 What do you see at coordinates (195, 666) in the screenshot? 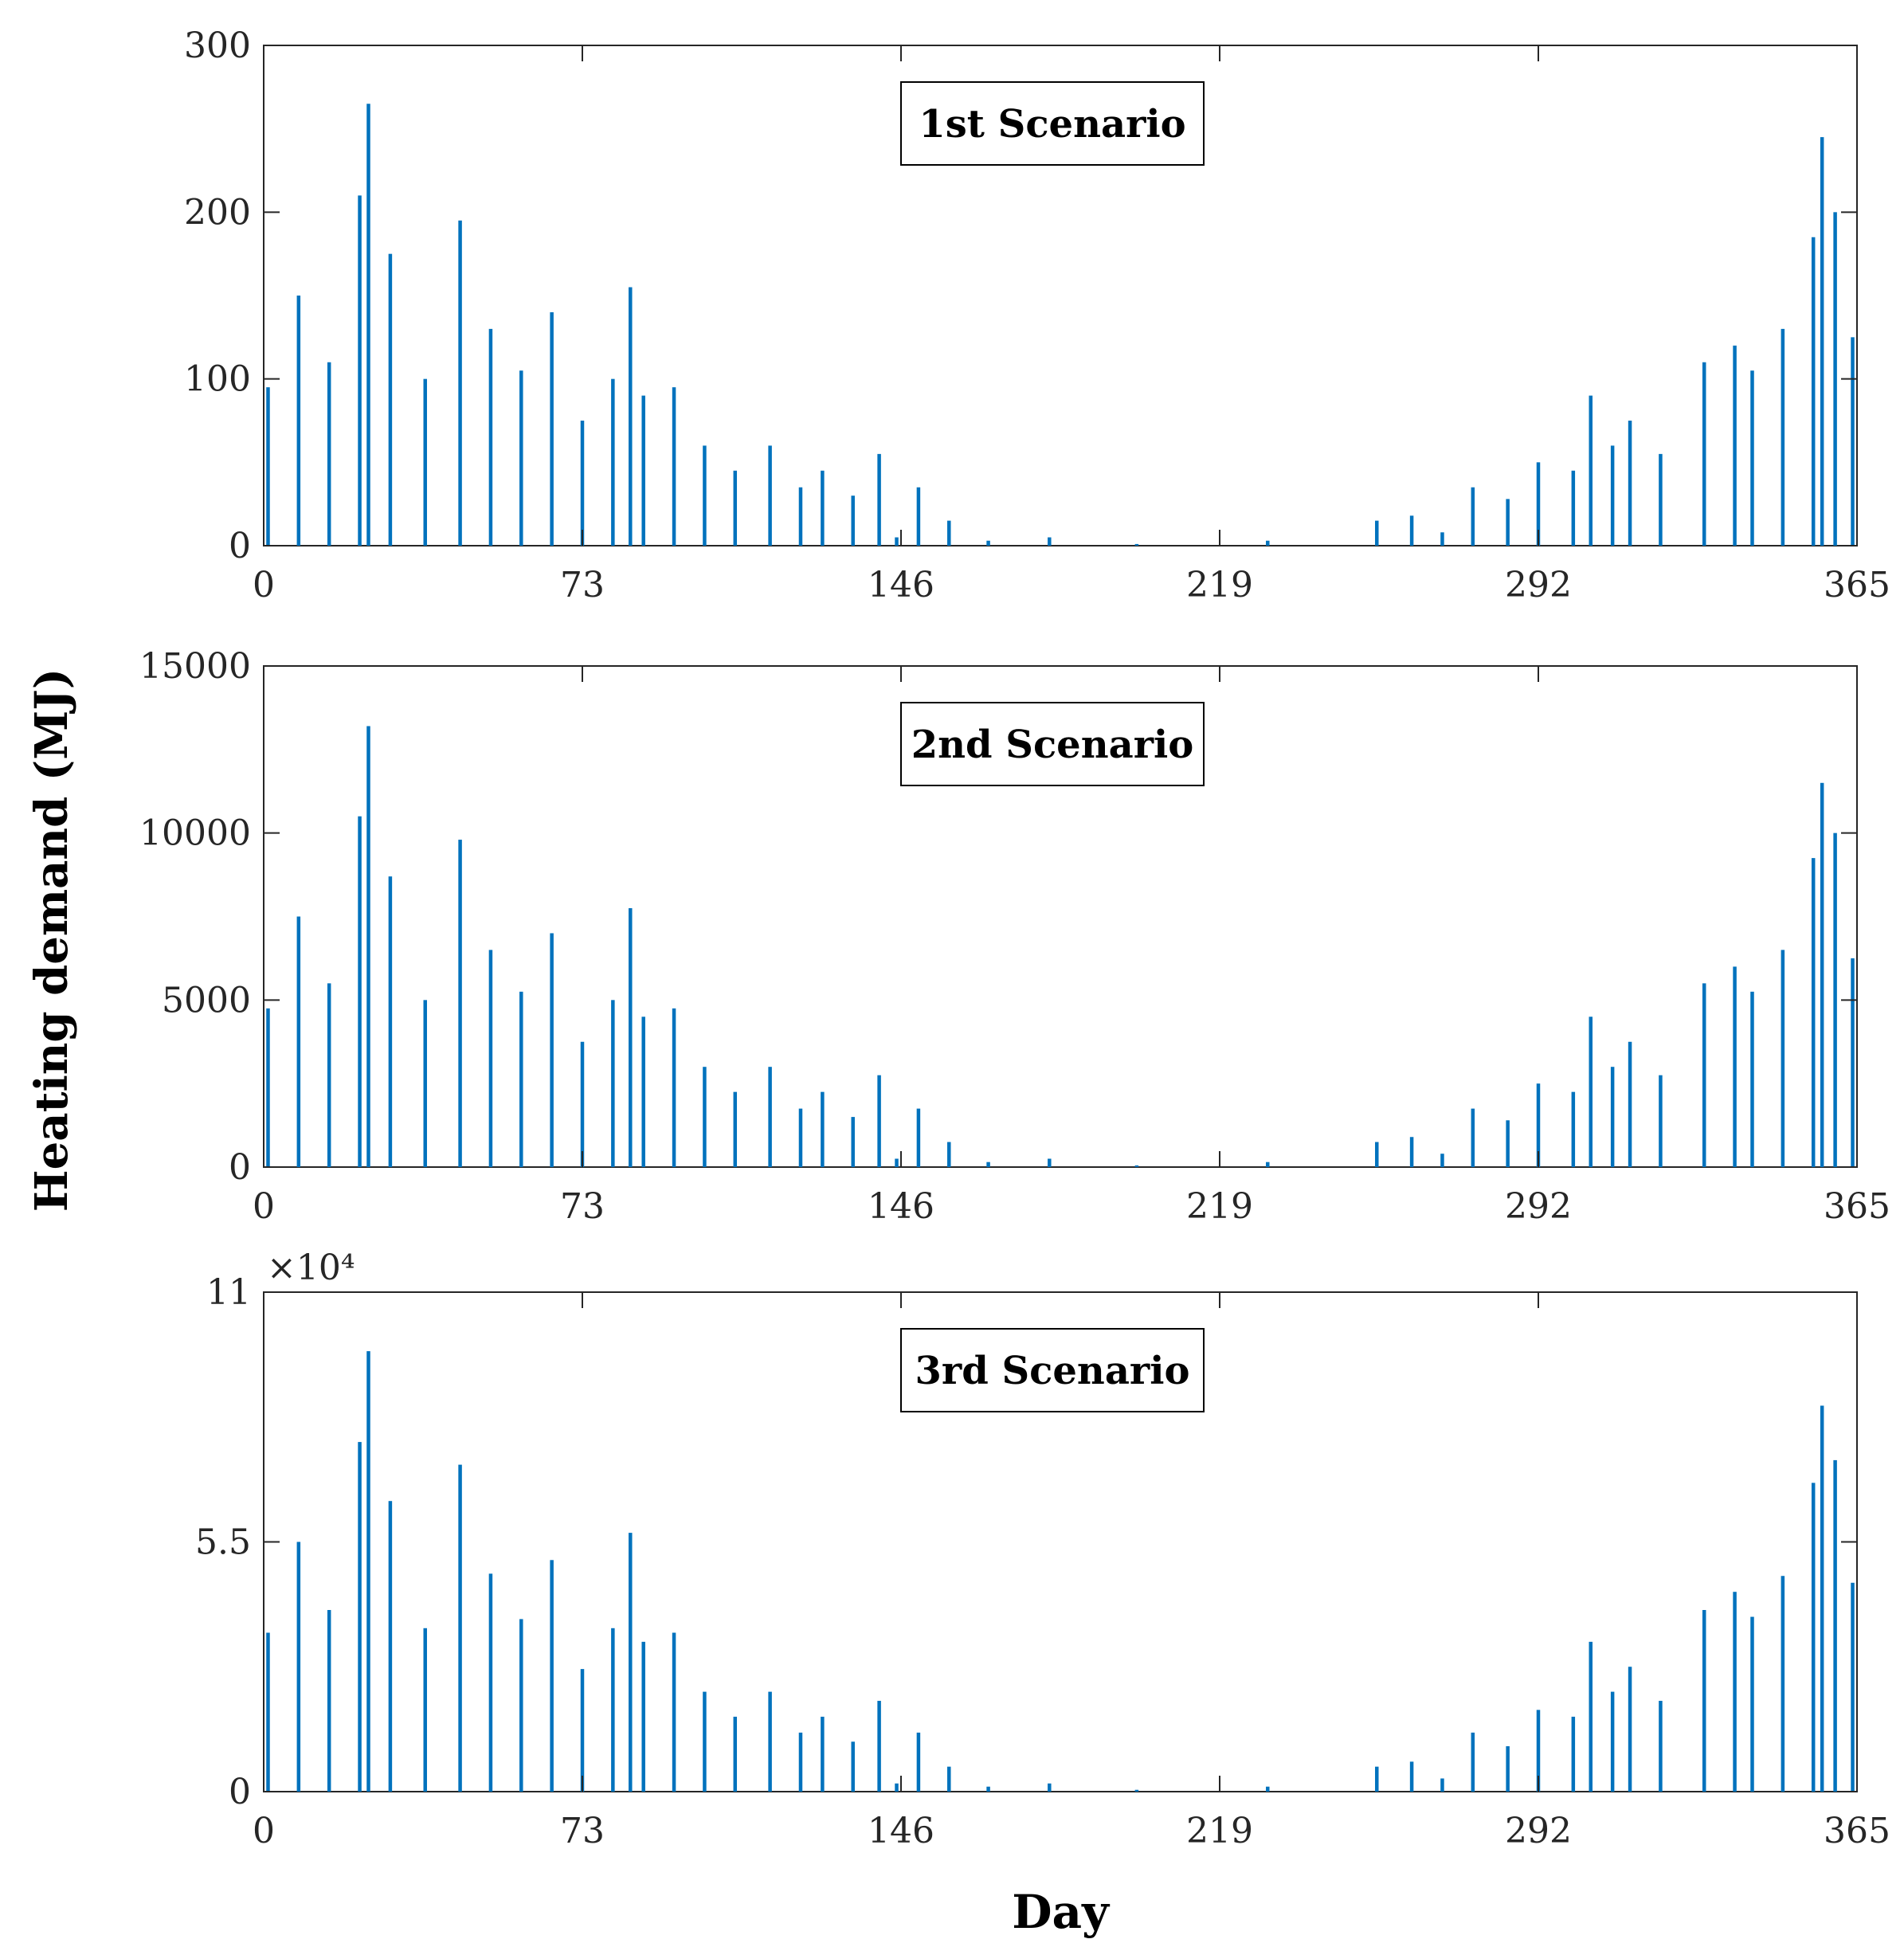
I see `y-tick-label: 15000` at bounding box center [195, 666].